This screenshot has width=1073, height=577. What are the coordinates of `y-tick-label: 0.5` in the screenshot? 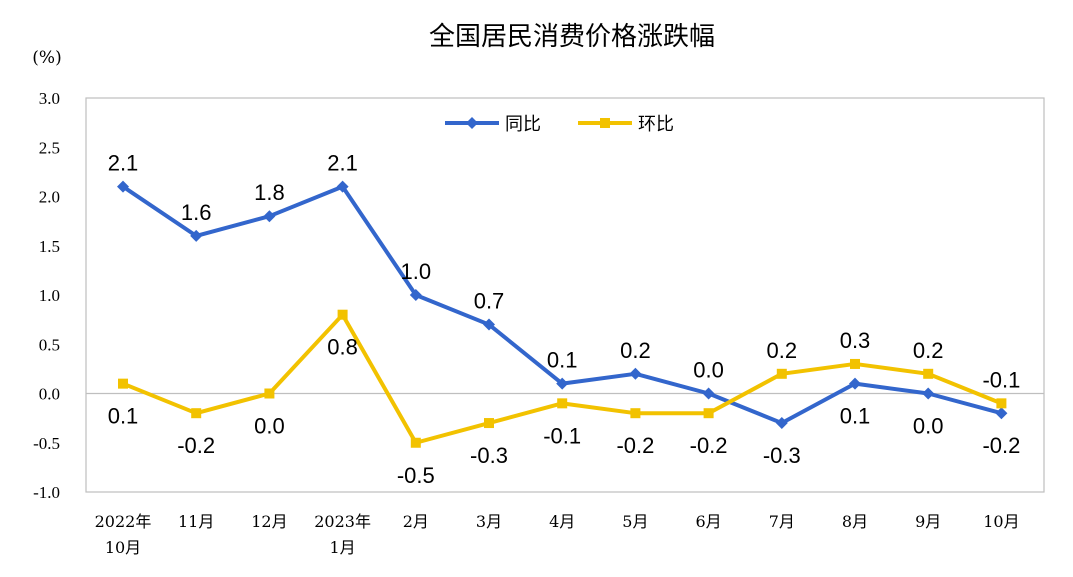 It's located at (49, 344).